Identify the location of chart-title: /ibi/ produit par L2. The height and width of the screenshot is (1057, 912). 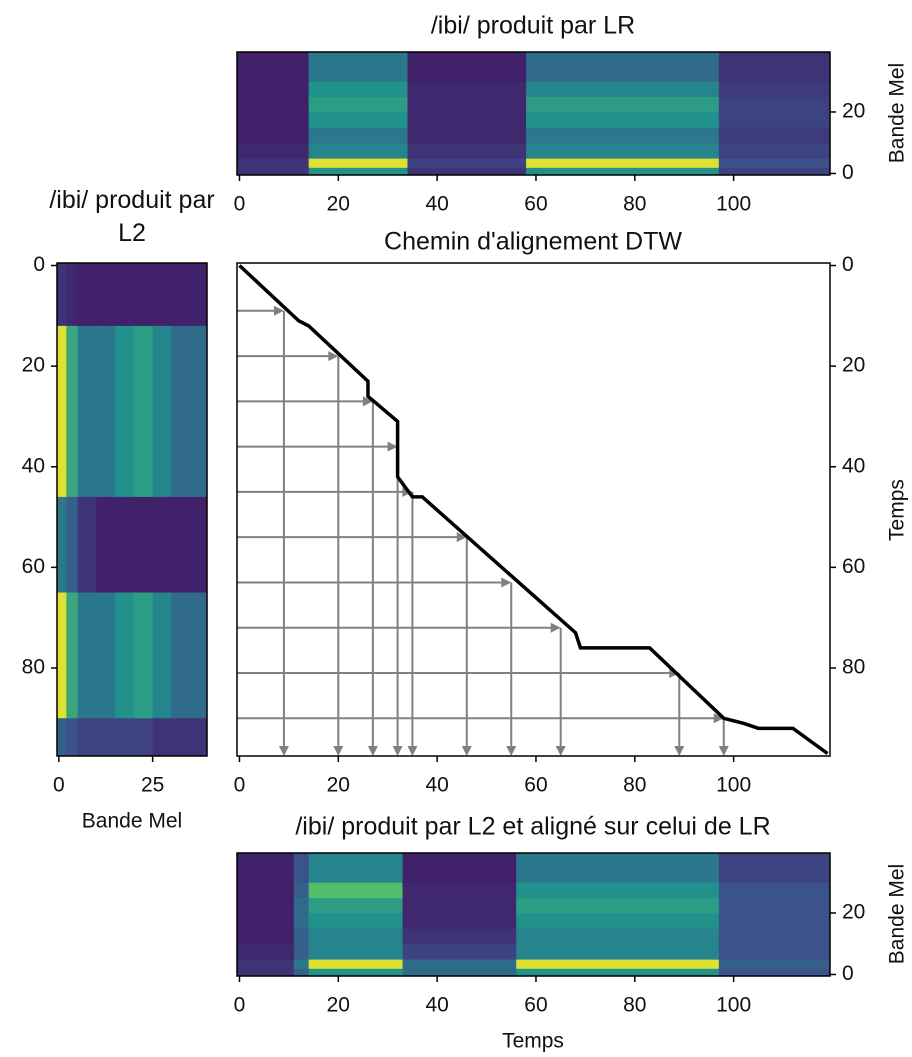
(132, 216).